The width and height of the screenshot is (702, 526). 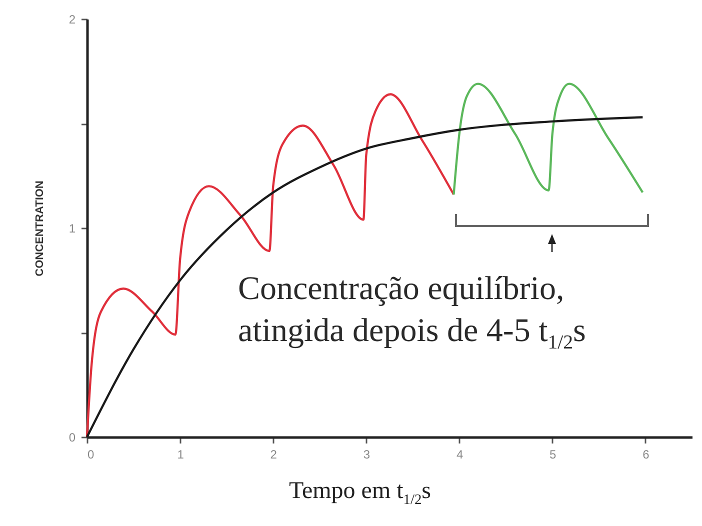 I want to click on x-tick-label: 4, so click(x=460, y=455).